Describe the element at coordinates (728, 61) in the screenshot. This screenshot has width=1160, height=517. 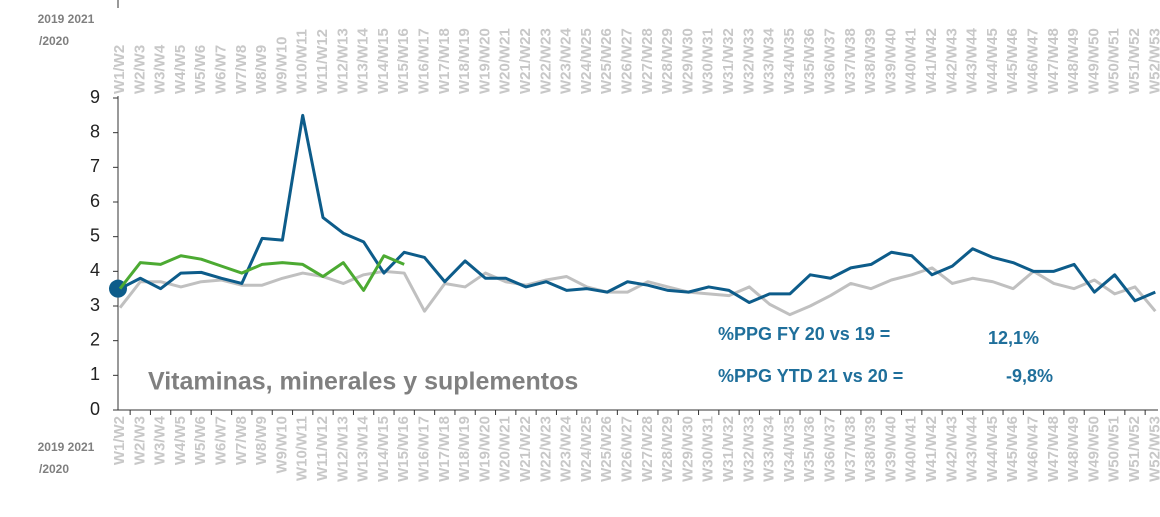
I see `x-tick-label-top: W31/W32` at that location.